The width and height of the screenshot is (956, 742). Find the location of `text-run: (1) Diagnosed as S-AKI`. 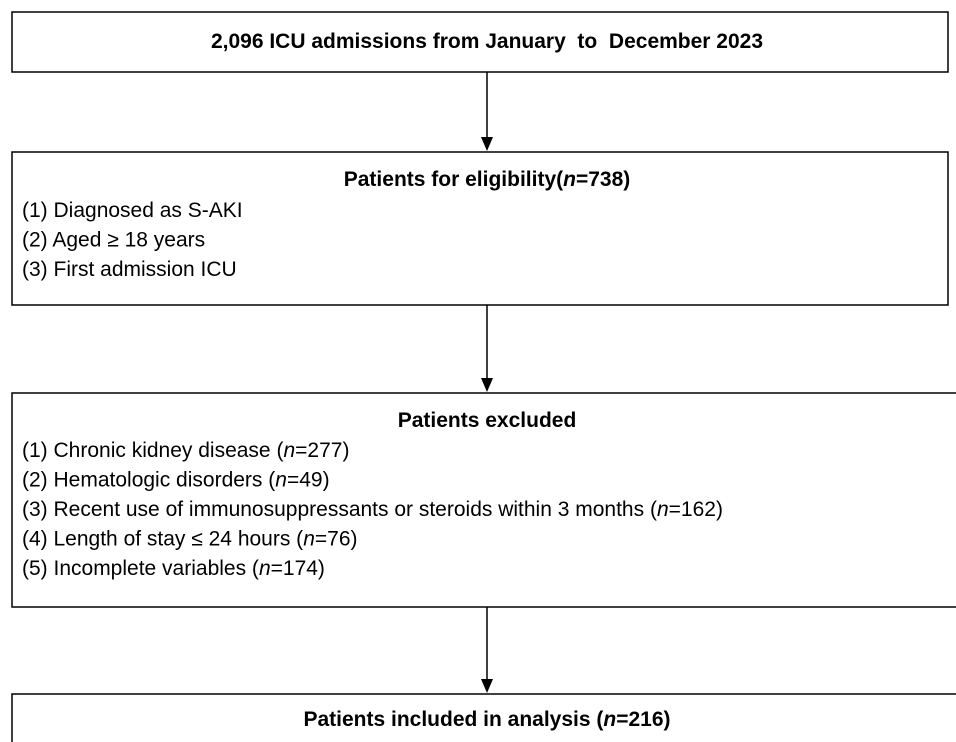

text-run: (1) Diagnosed as S-AKI is located at coordinates (132, 210).